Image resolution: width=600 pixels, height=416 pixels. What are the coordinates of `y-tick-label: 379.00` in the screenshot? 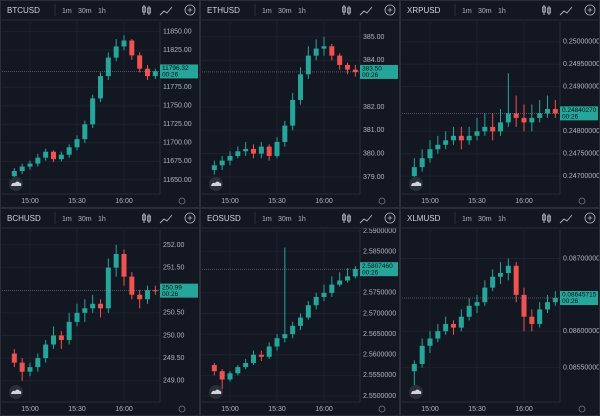 It's located at (374, 177).